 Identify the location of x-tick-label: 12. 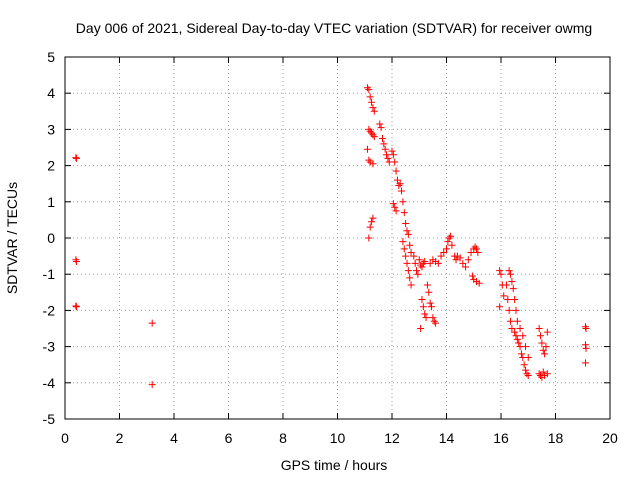
(392, 438).